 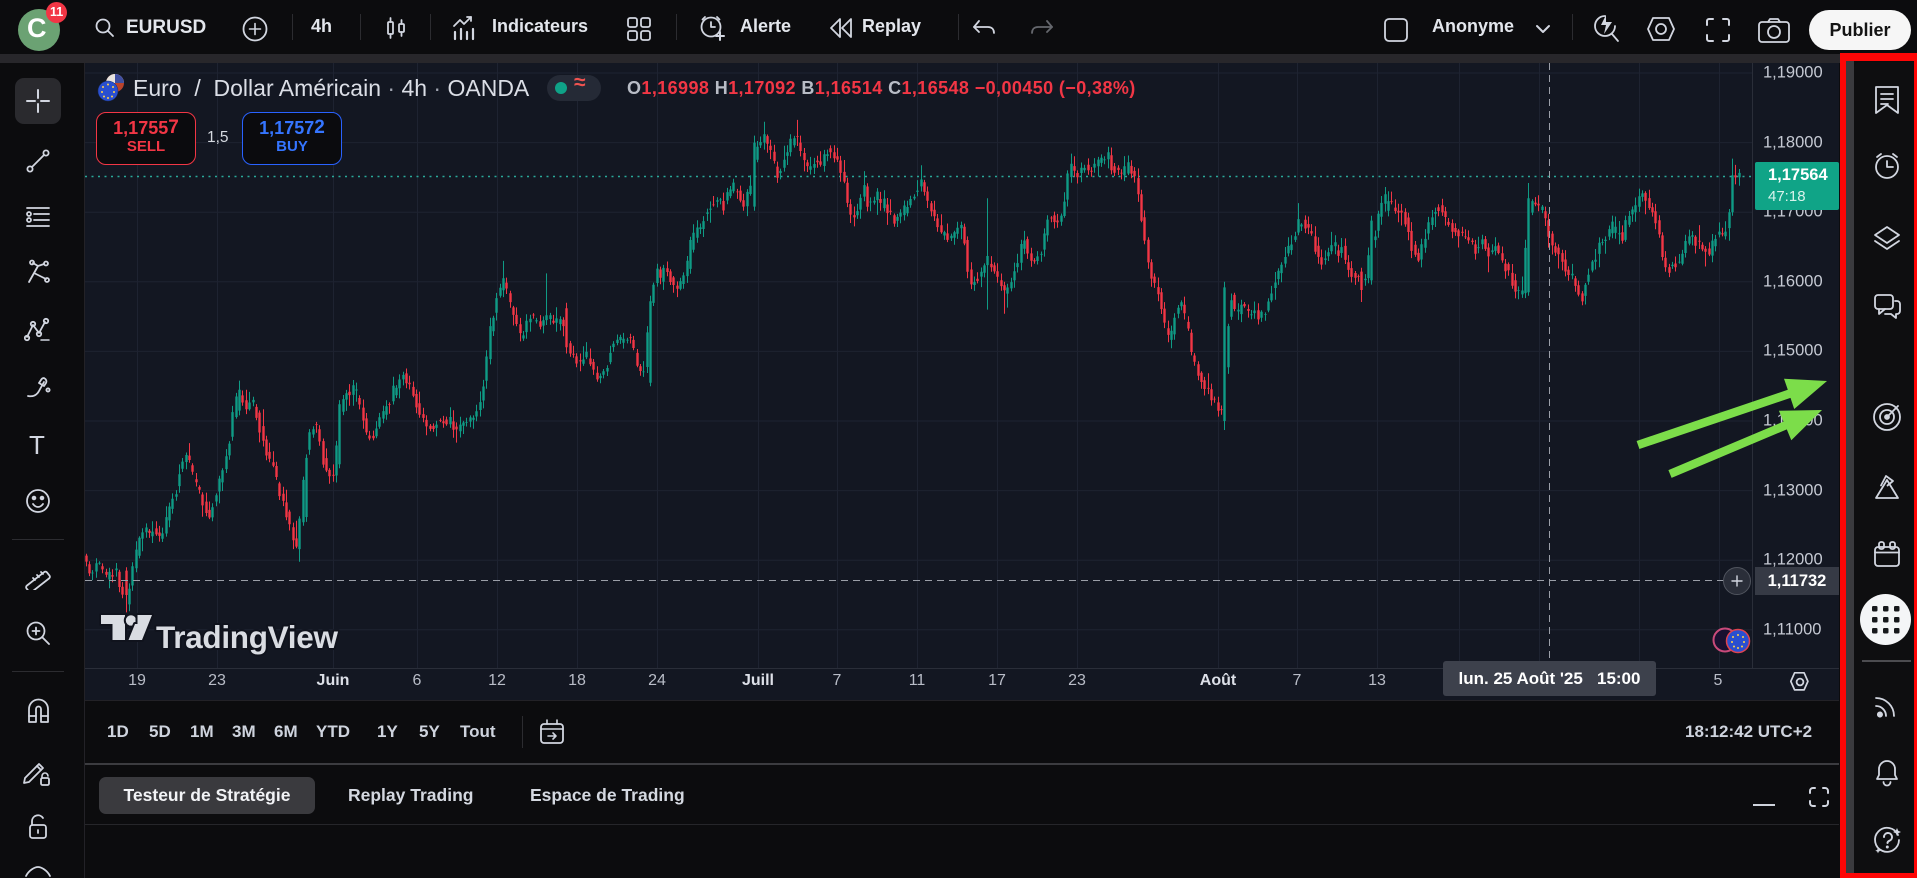 What do you see at coordinates (247, 637) in the screenshot?
I see `svg-text: TradingView` at bounding box center [247, 637].